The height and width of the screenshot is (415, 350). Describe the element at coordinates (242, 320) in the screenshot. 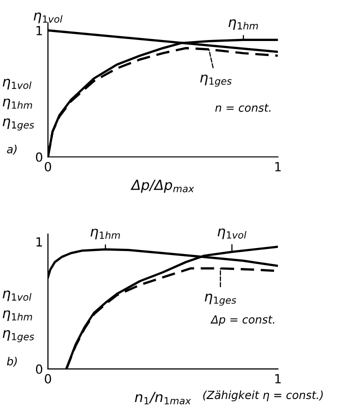

I see `annotation: Δp = const.` at that location.